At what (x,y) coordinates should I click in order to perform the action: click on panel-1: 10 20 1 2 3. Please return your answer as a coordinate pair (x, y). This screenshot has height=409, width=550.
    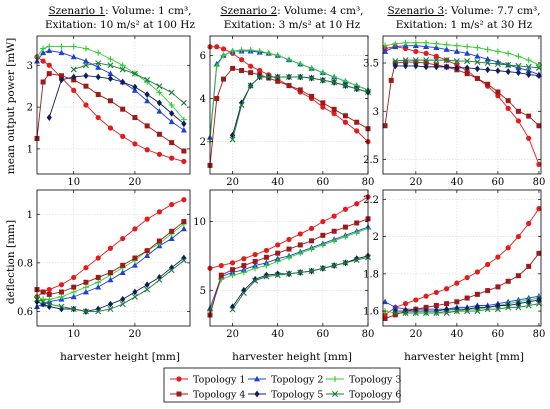
    Looking at the image, I should click on (109, 111).